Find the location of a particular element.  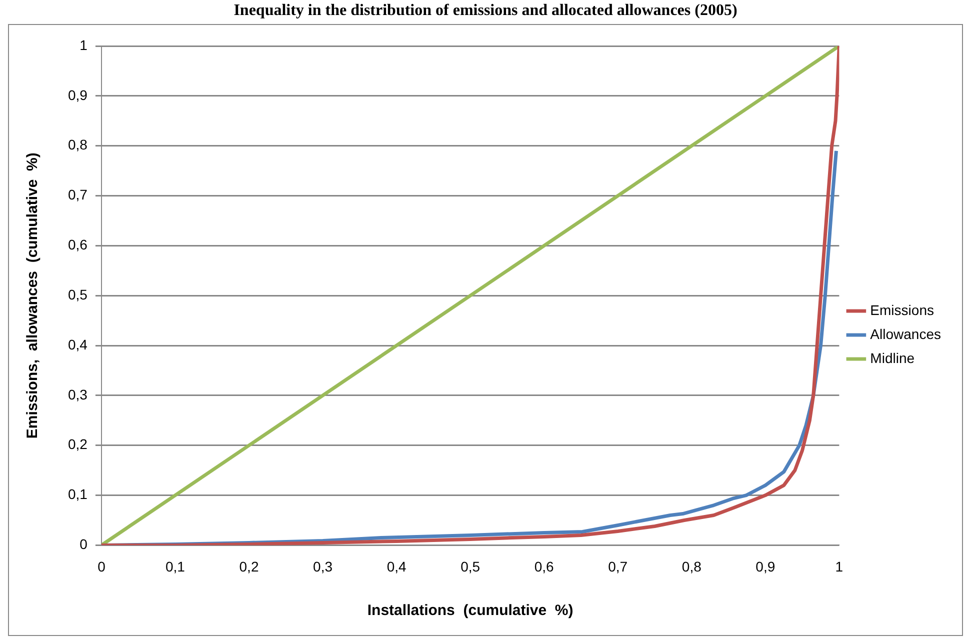

y-tick-label: 0,2 is located at coordinates (78, 444).